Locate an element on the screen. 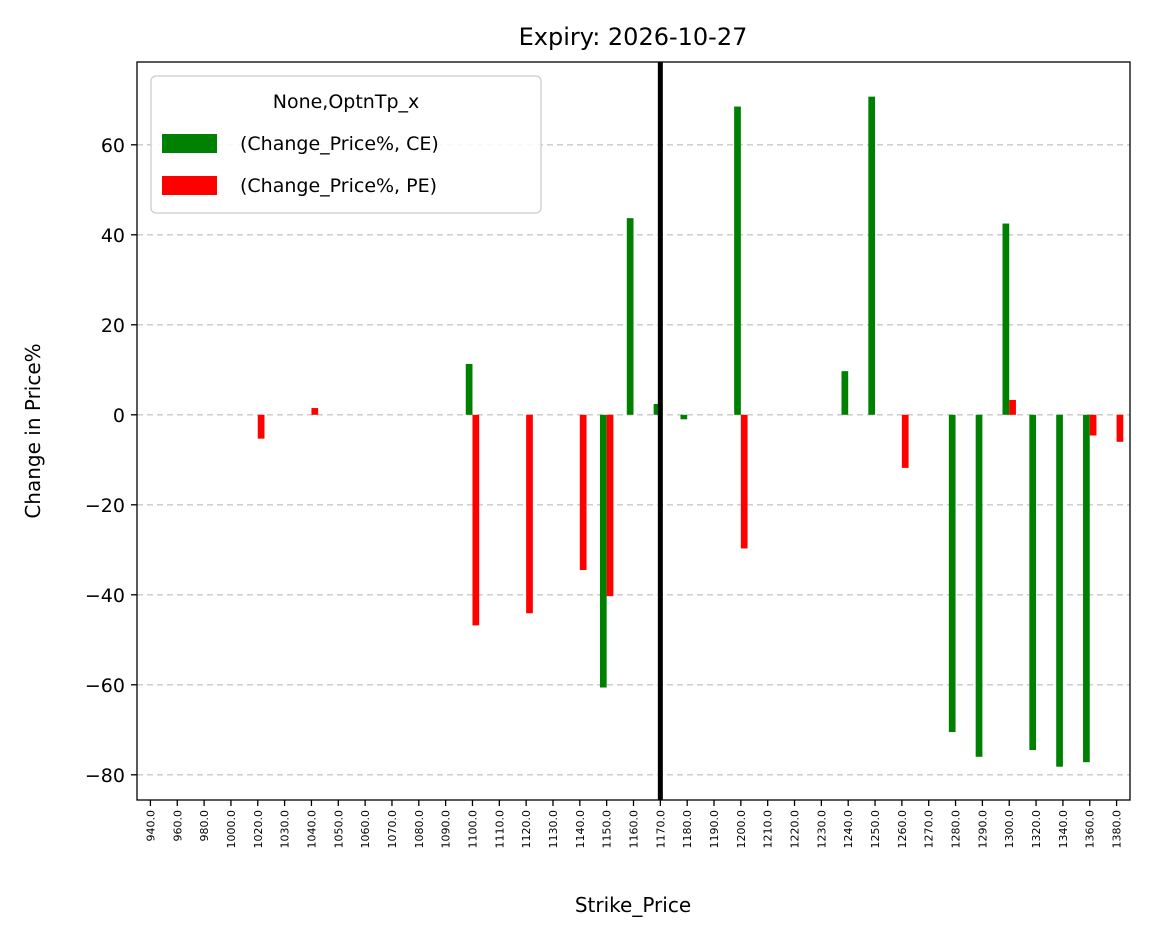  y-tick-label: −40 is located at coordinates (105, 596).